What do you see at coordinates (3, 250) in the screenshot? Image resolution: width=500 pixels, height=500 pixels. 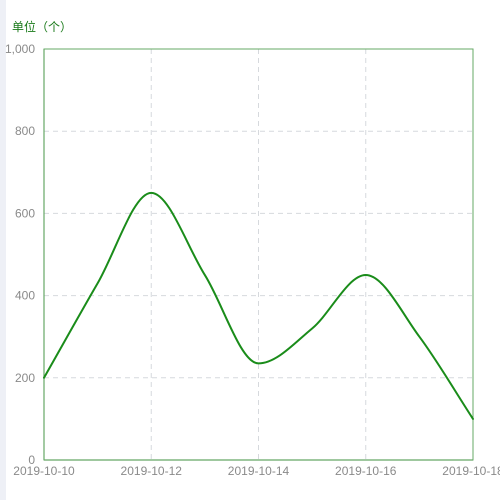 I see `left-edge-strip` at bounding box center [3, 250].